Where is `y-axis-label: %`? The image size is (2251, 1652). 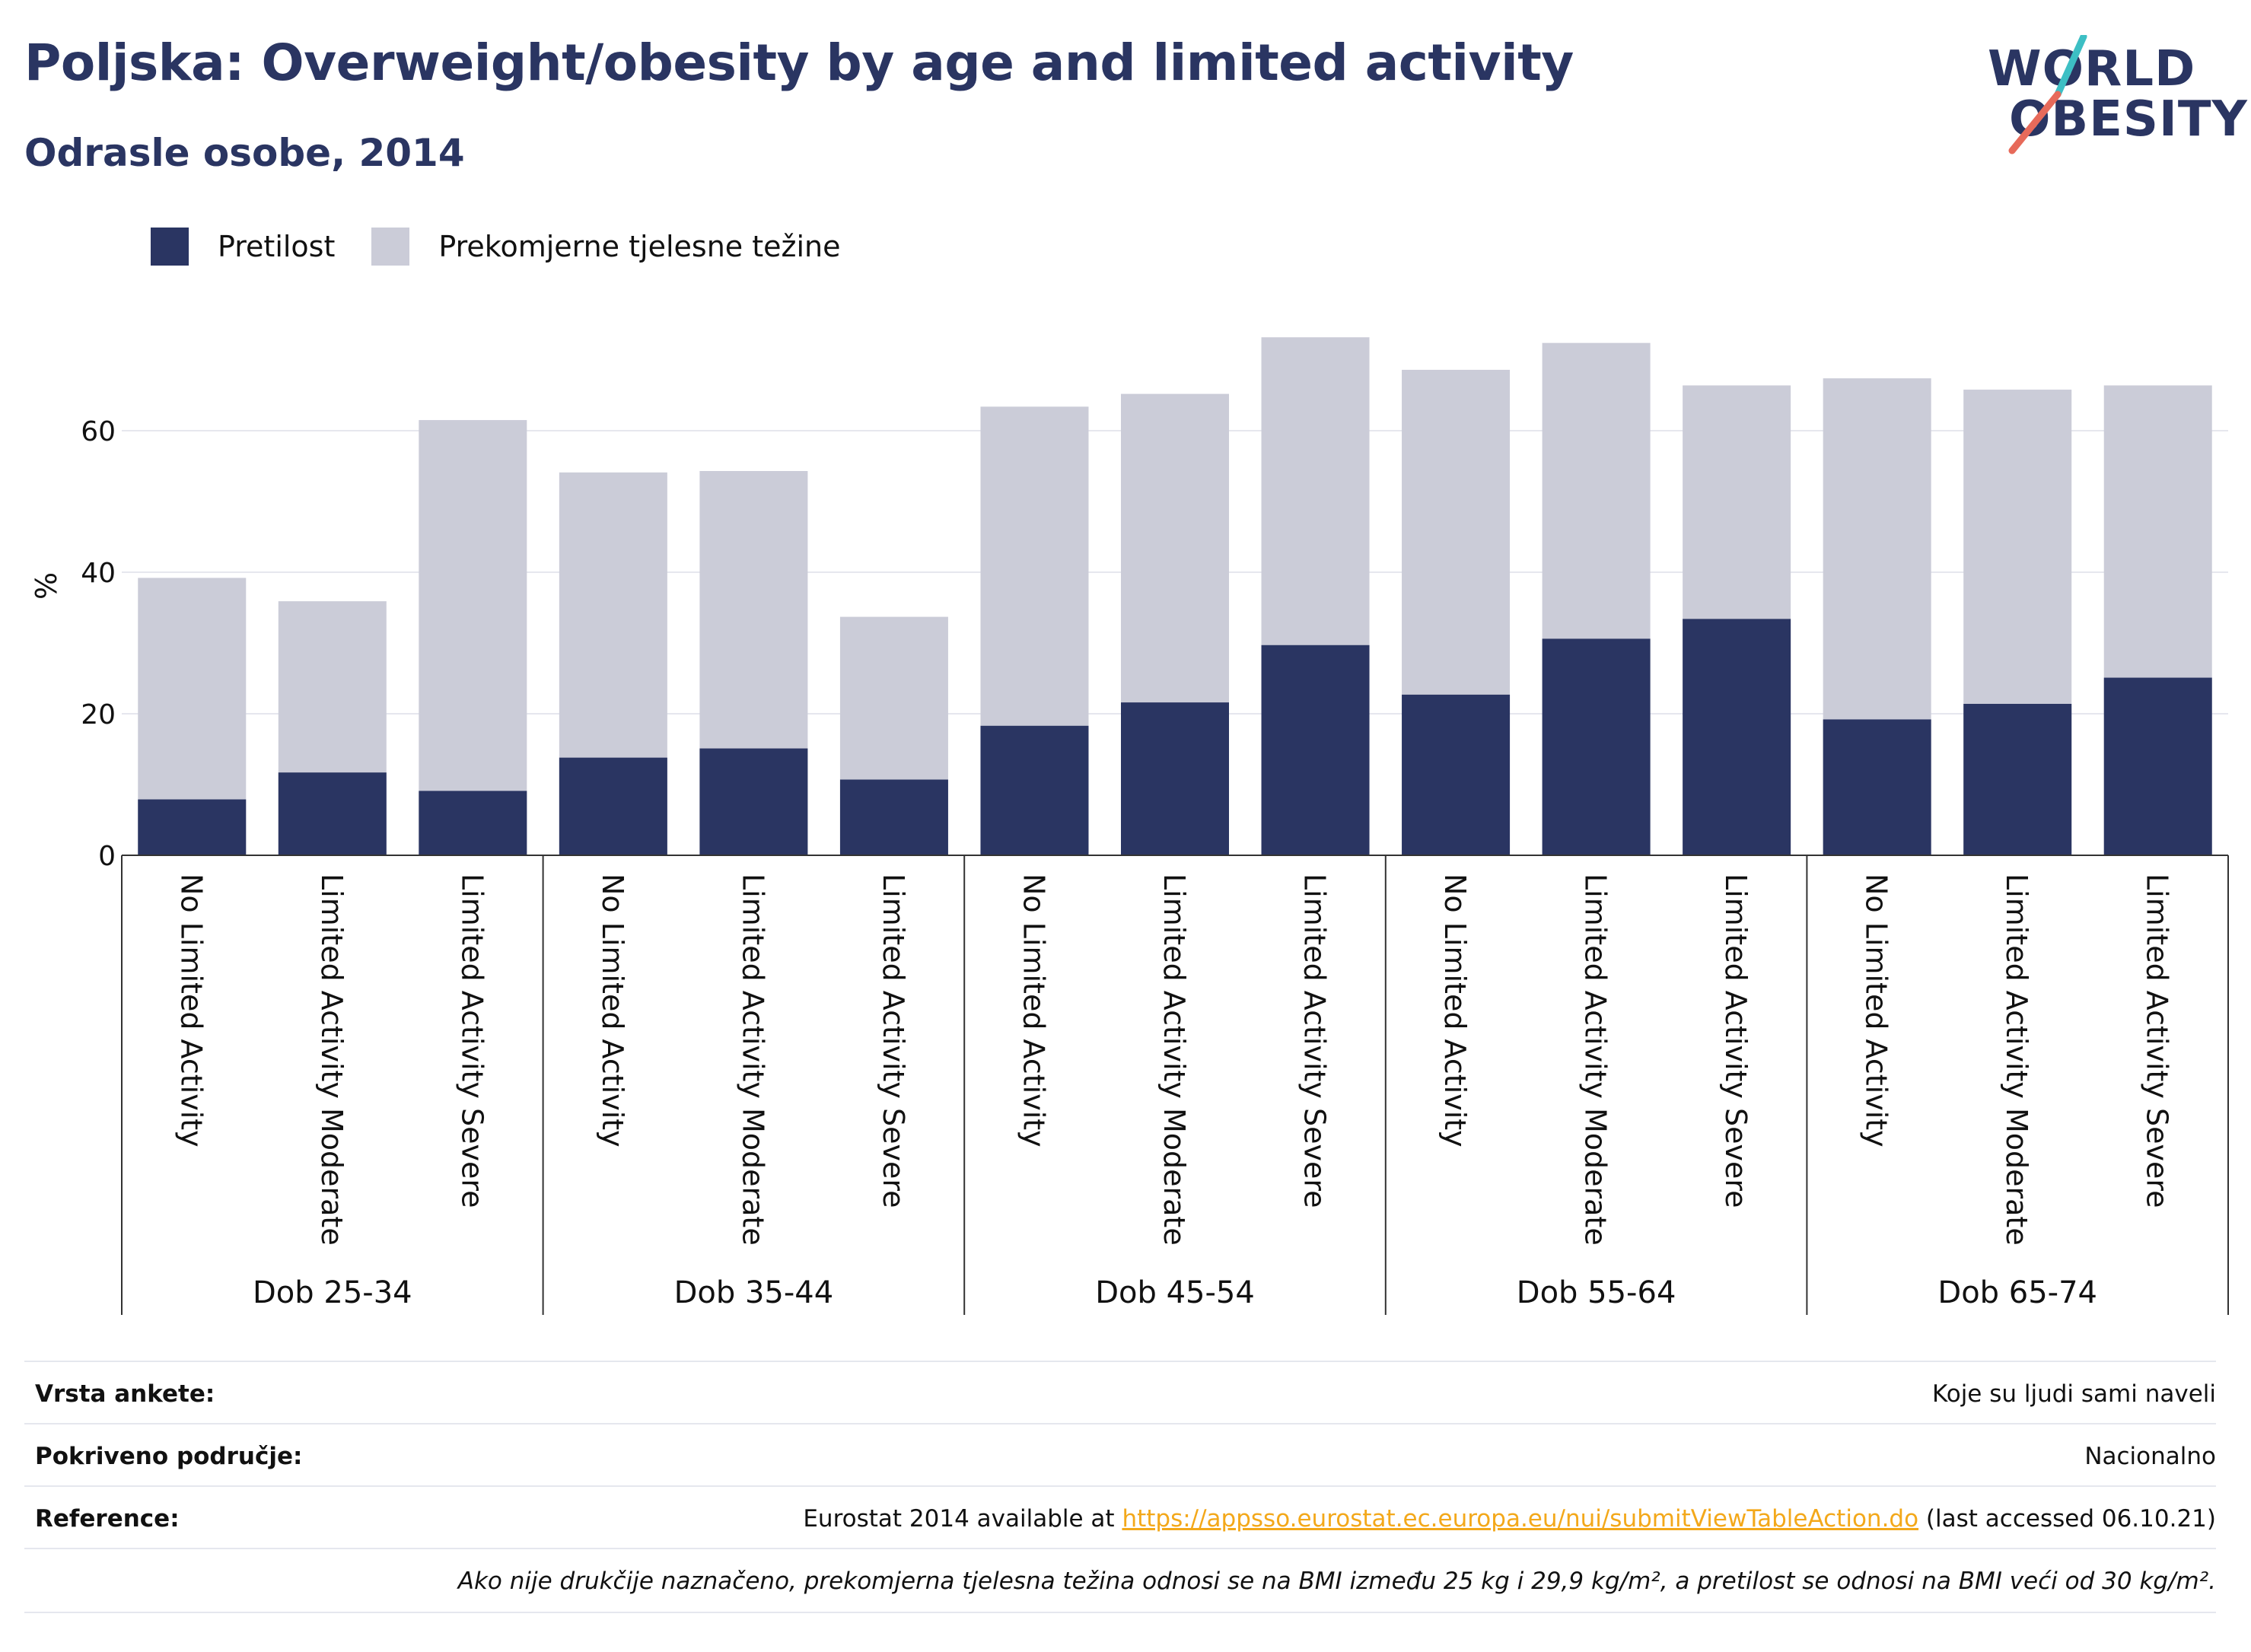
y-axis-label: % is located at coordinates (46, 586).